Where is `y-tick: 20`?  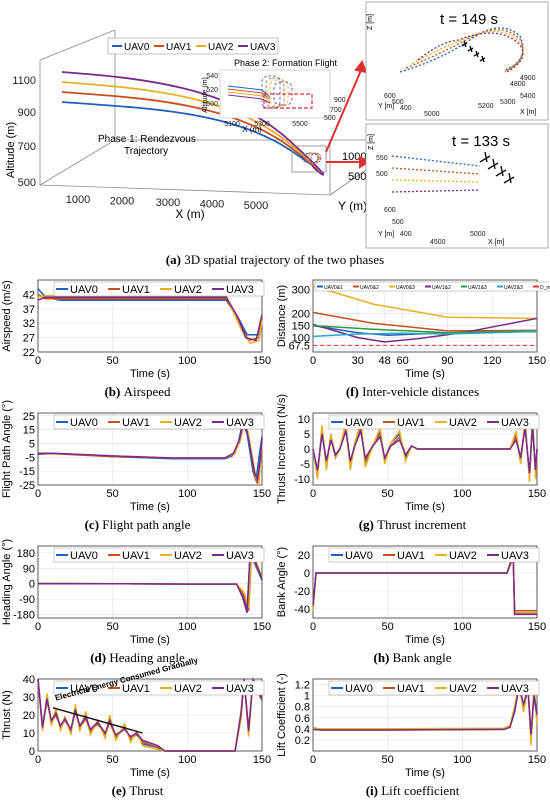
y-tick: 20 is located at coordinates (29, 716).